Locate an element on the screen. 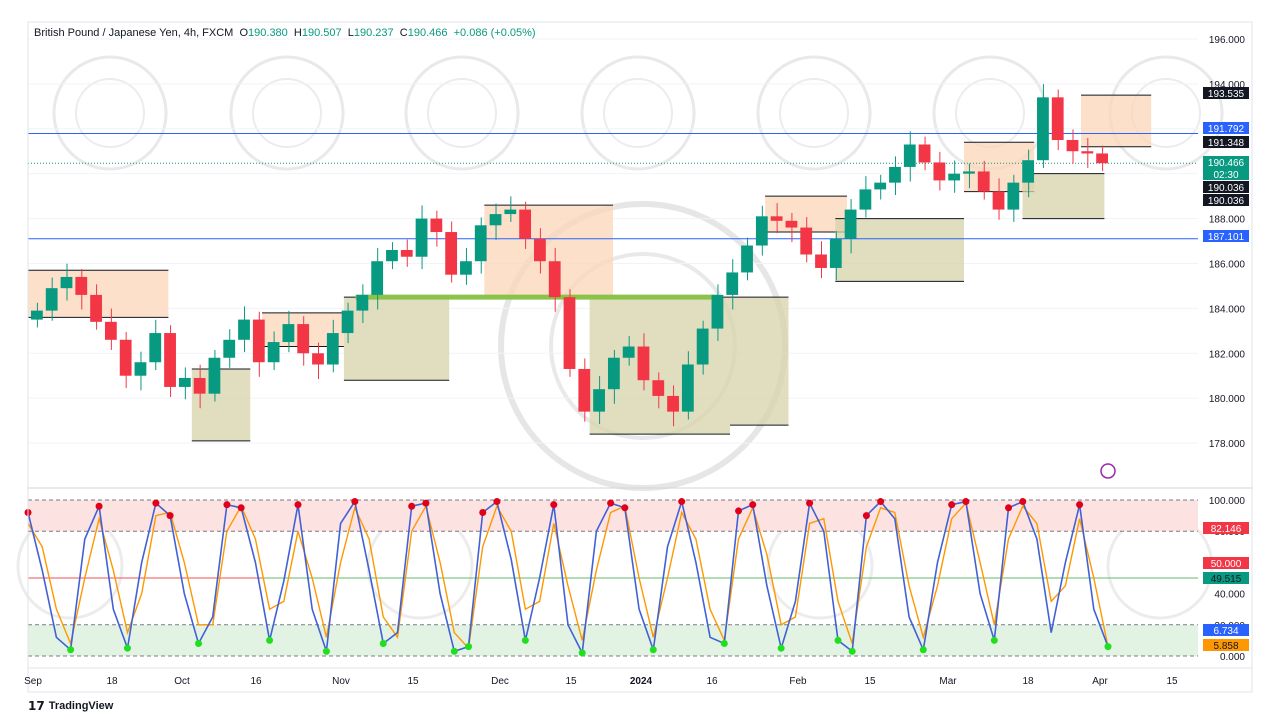 This screenshot has height=725, width=1280. price-tick-label: 194.000 is located at coordinates (1227, 85).